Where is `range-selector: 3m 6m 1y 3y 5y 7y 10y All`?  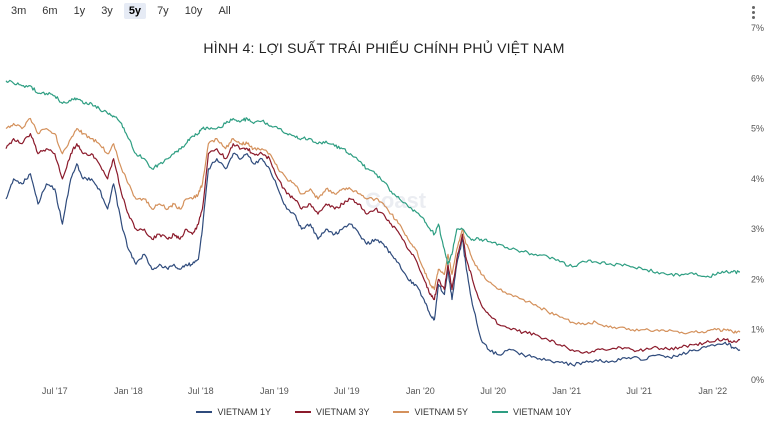
range-selector: 3m 6m 1y 3y 5y 7y 10y All is located at coordinates (121, 11).